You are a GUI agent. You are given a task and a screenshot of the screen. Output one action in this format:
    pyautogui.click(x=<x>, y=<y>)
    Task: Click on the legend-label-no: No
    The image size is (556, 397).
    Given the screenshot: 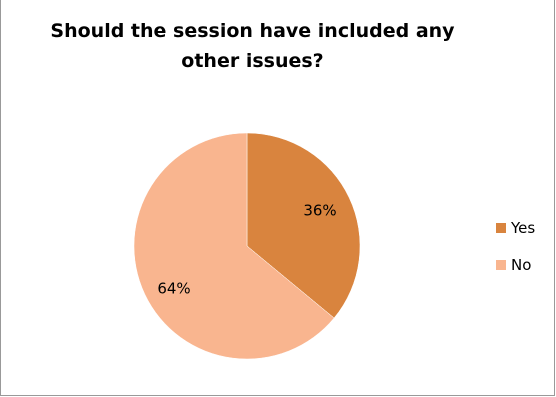 What is the action you would take?
    pyautogui.click(x=521, y=265)
    